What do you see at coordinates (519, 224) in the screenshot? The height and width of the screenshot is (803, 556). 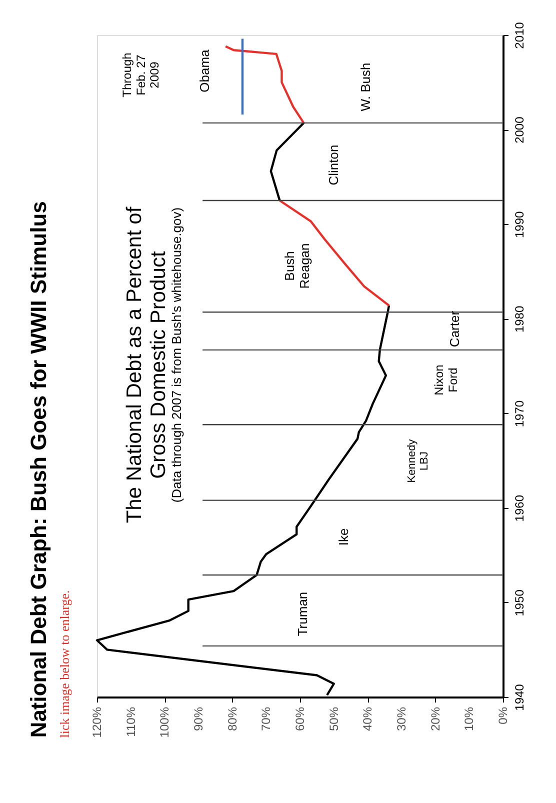 I see `y-tick-label: 1990` at bounding box center [519, 224].